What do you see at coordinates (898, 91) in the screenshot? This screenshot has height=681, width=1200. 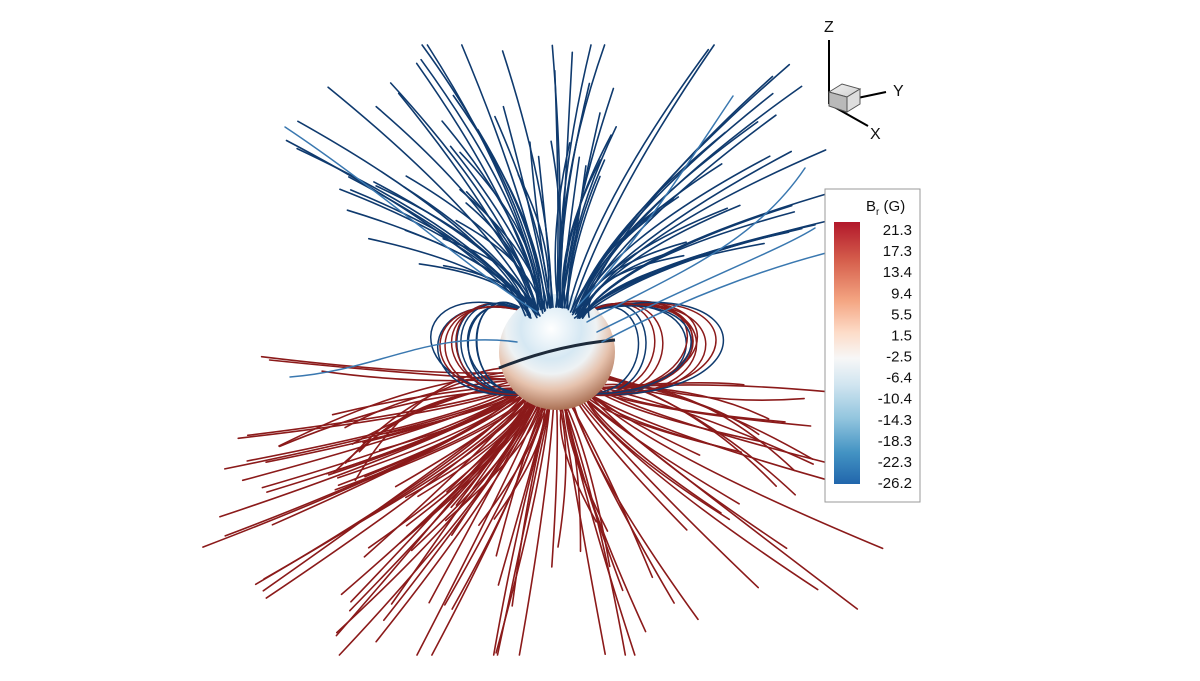 I see `y-axis-label: Y` at bounding box center [898, 91].